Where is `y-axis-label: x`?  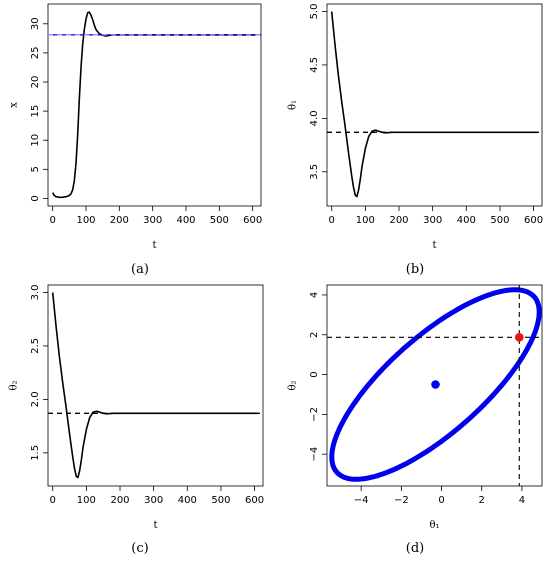
y-axis-label: x is located at coordinates (14, 105).